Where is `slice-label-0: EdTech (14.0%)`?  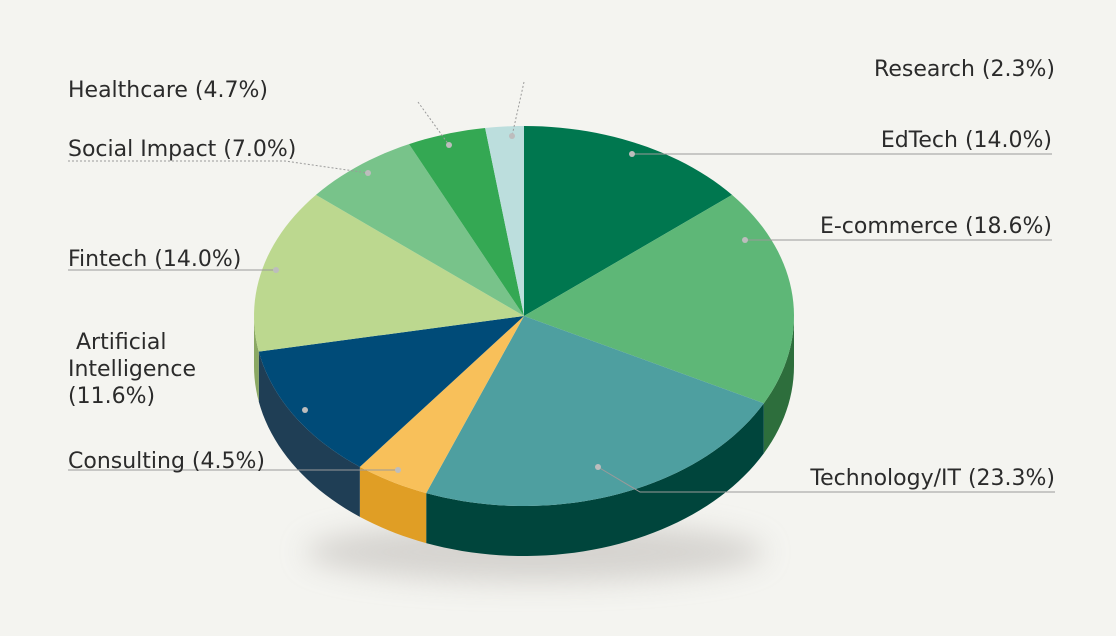
slice-label-0: EdTech (14.0%) is located at coordinates (966, 140).